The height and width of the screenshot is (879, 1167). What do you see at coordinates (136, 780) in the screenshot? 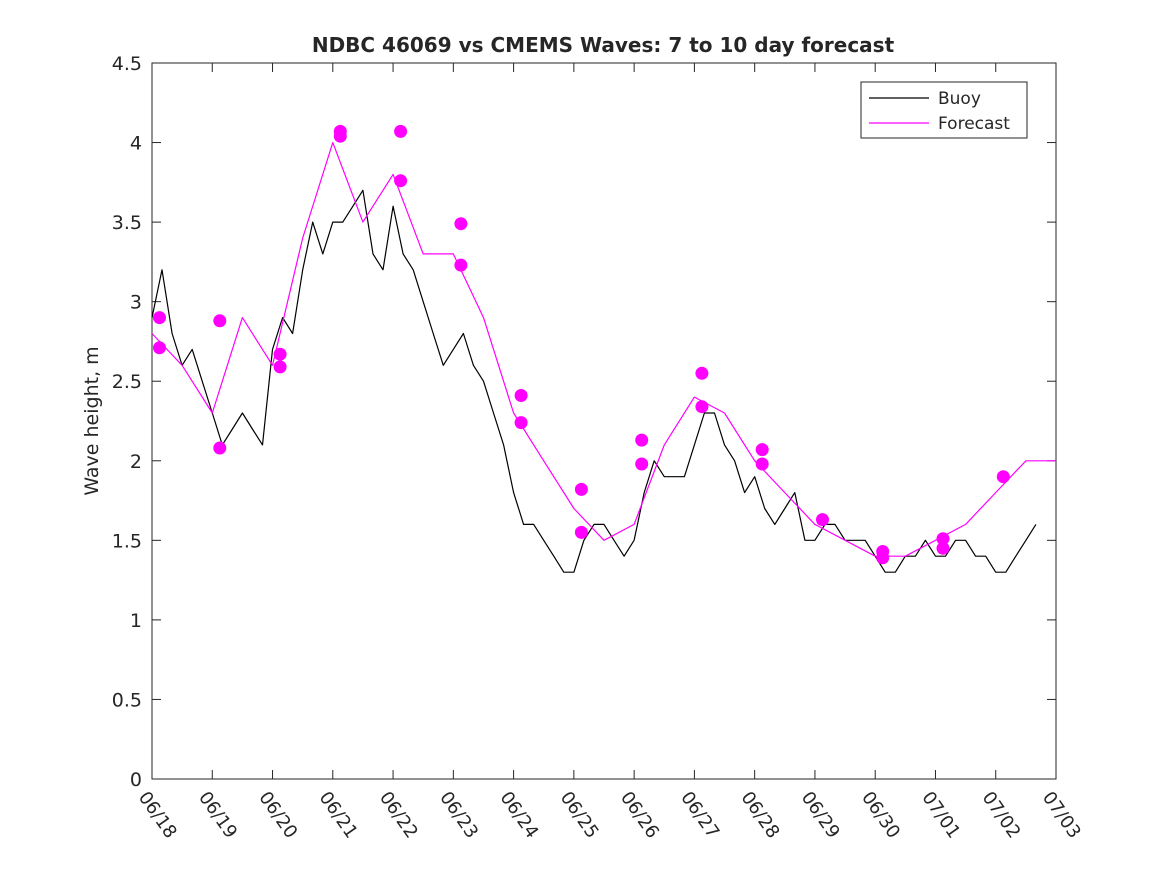
I see `y-tick-label: 0` at bounding box center [136, 780].